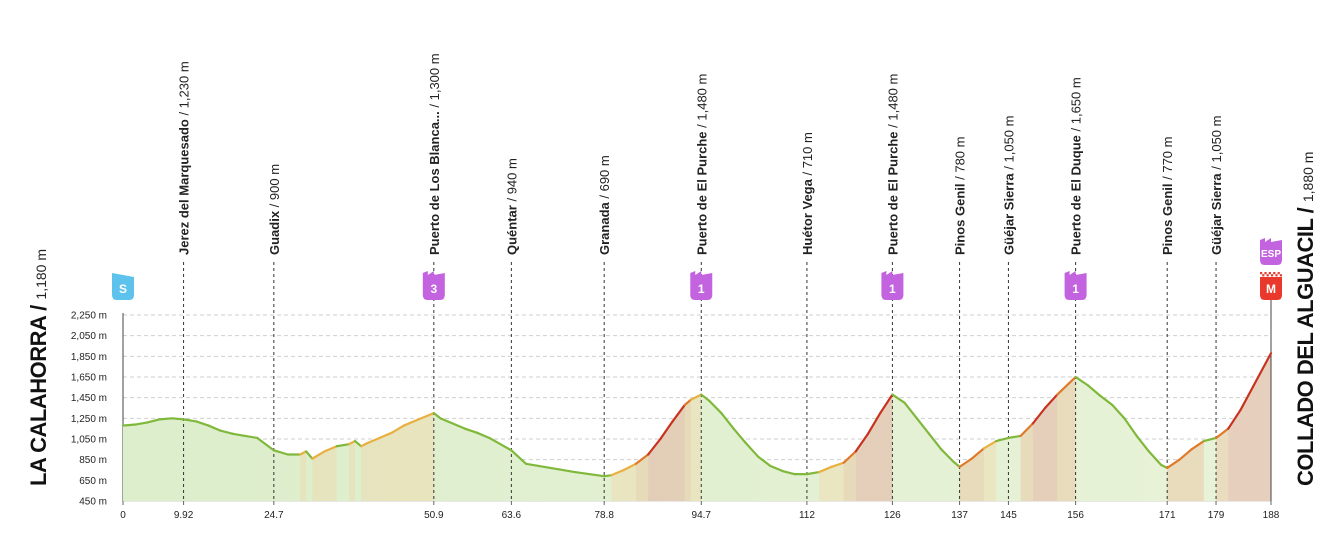 Image resolution: width=1331 pixels, height=547 pixels. What do you see at coordinates (434, 154) in the screenshot?
I see `checkpoint-label: Puerto de Los Blanca... / 1,300 m` at bounding box center [434, 154].